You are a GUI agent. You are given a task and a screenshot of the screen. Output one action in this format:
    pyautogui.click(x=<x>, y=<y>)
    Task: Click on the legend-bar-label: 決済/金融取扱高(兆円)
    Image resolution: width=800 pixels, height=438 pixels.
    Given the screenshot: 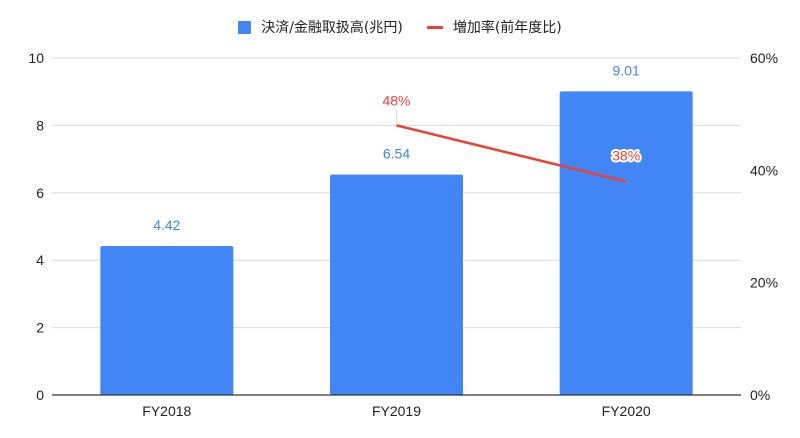 What is the action you would take?
    pyautogui.click(x=332, y=28)
    